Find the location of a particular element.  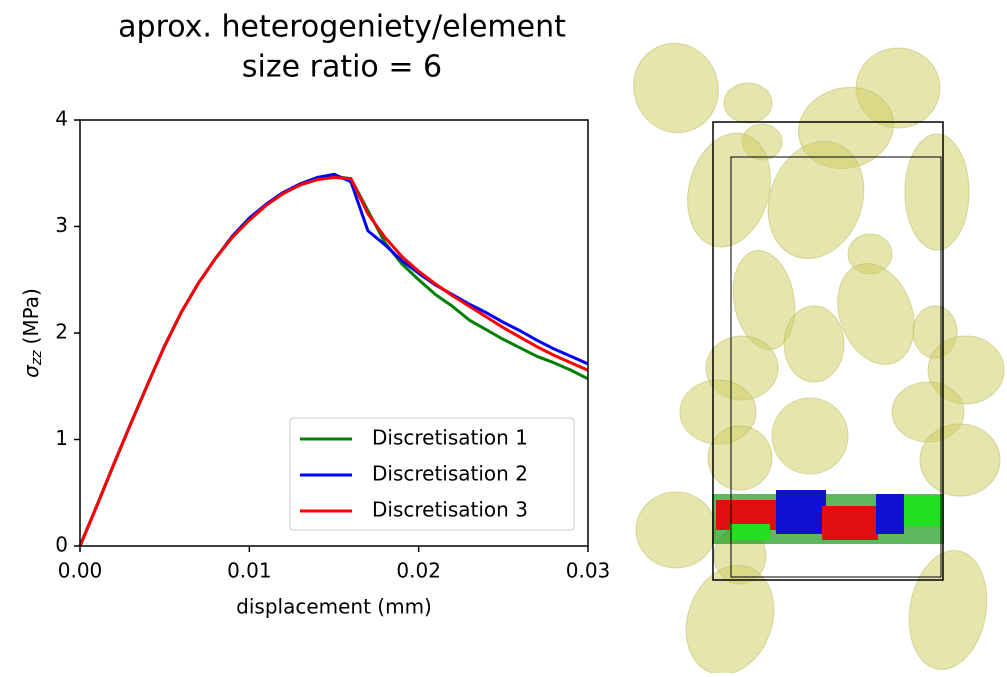

legend-label: Discretisation 1 is located at coordinates (450, 438).